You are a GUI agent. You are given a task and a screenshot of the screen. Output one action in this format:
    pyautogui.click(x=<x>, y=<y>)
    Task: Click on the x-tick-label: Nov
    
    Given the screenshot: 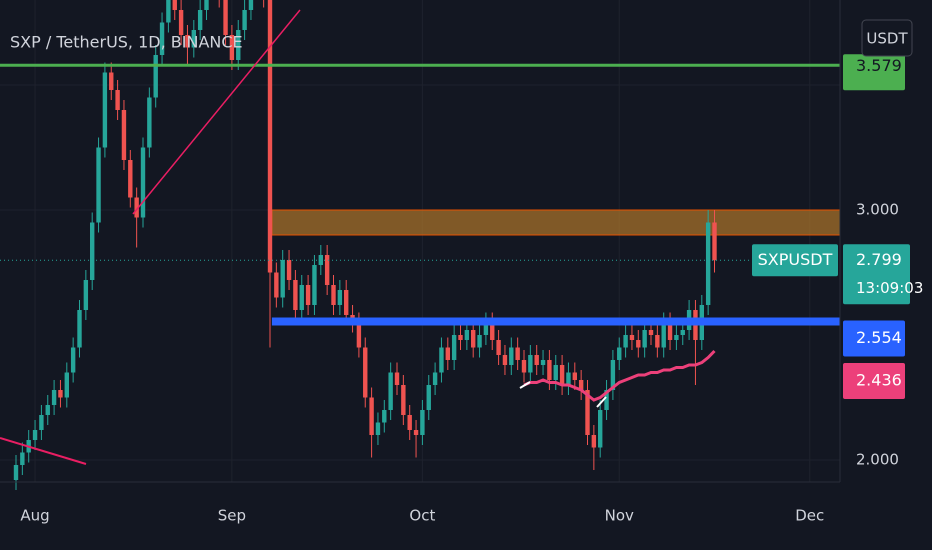 What is the action you would take?
    pyautogui.click(x=619, y=516)
    